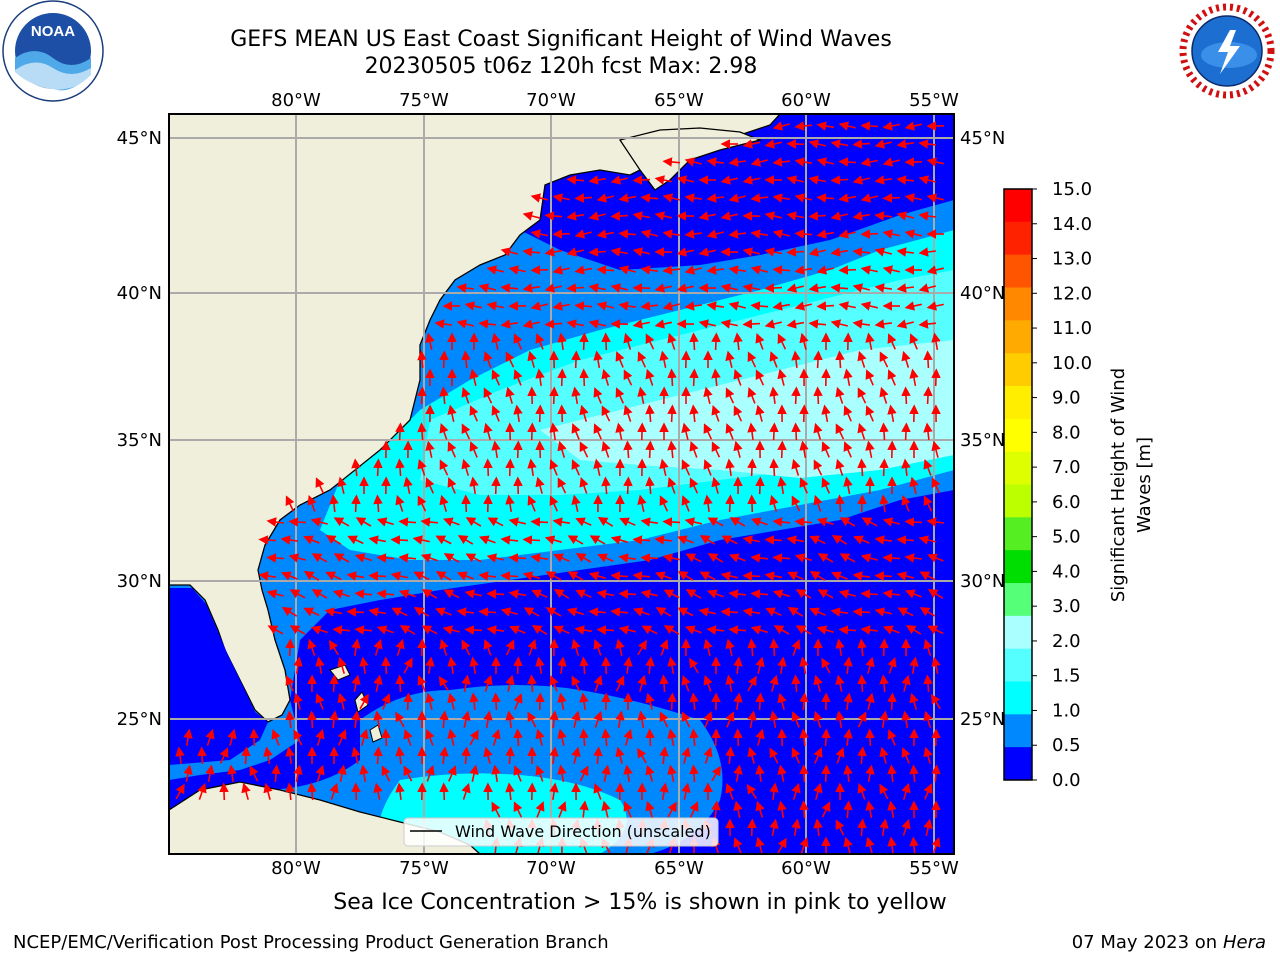  Describe the element at coordinates (1072, 224) in the screenshot. I see `colorbar-tick-label: 14.0` at that location.